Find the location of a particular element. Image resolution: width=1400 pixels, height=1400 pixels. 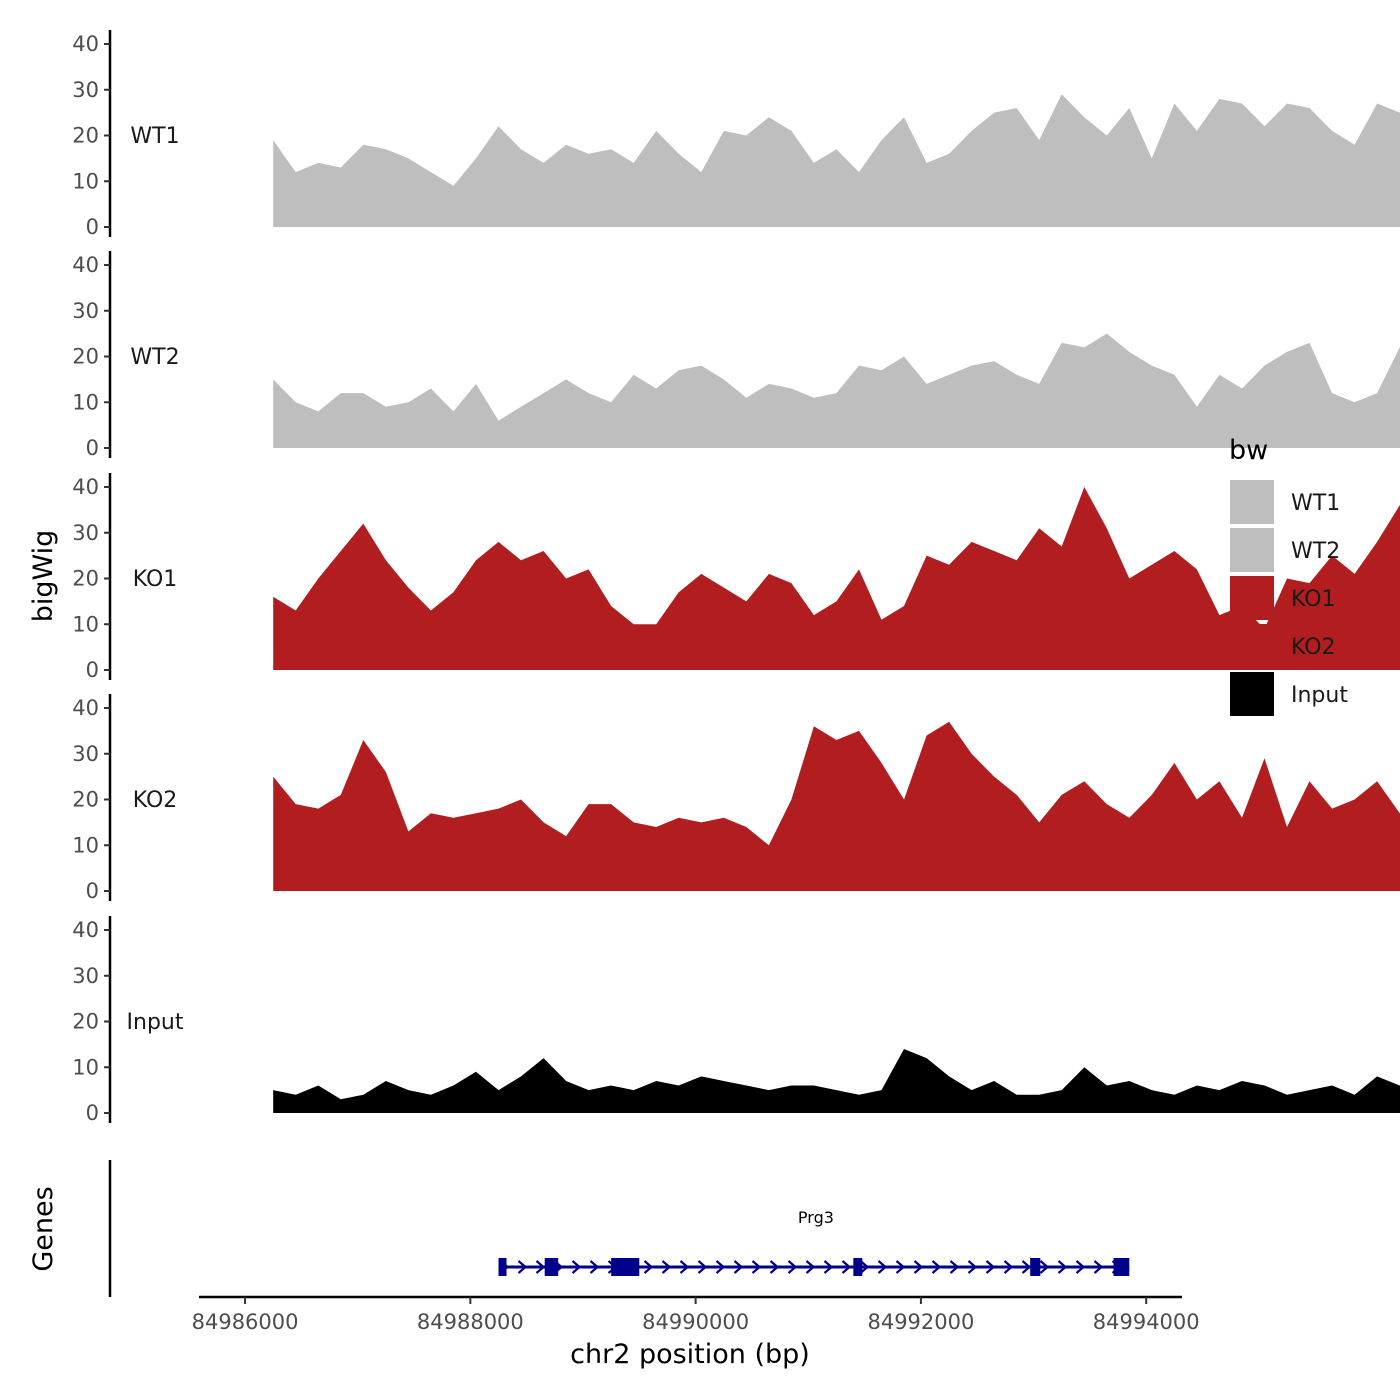

track-label-input: Input is located at coordinates (155, 1022).